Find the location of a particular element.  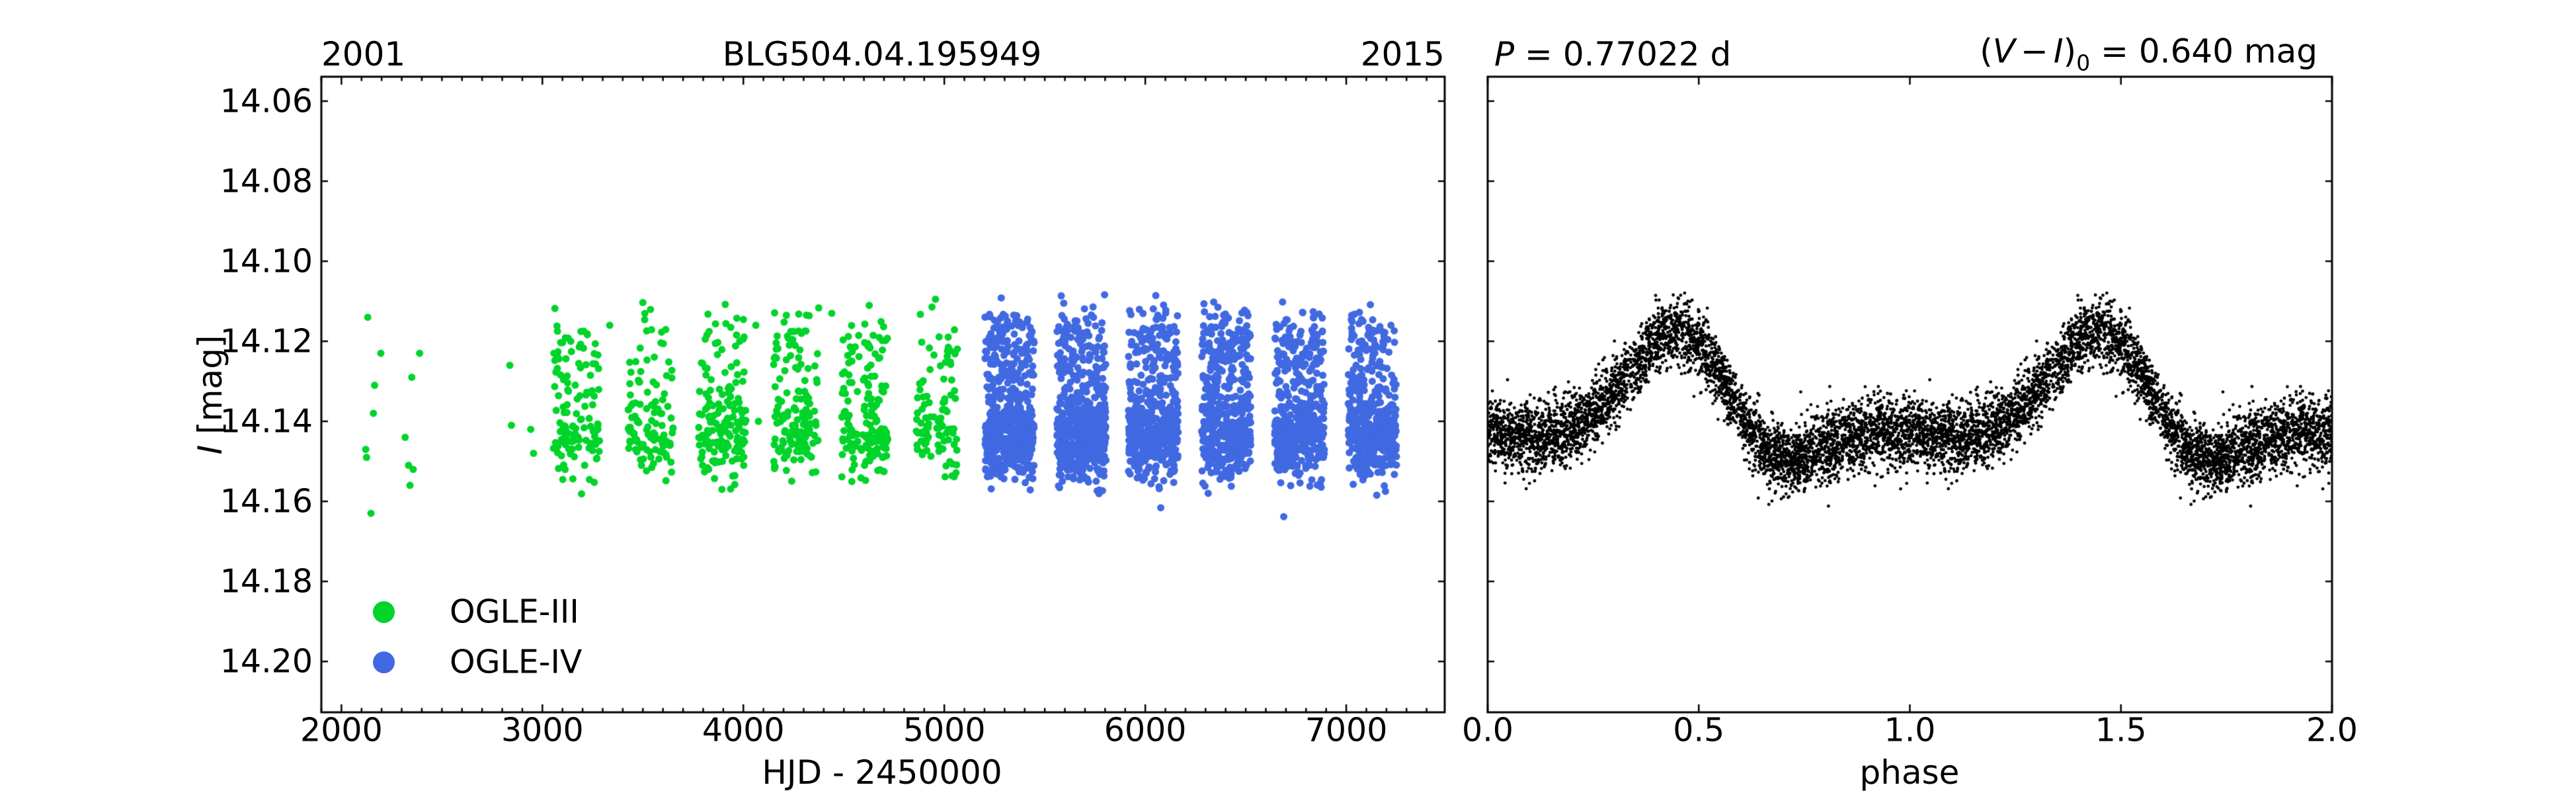

legend-marker-ogle-iv is located at coordinates (384, 662).